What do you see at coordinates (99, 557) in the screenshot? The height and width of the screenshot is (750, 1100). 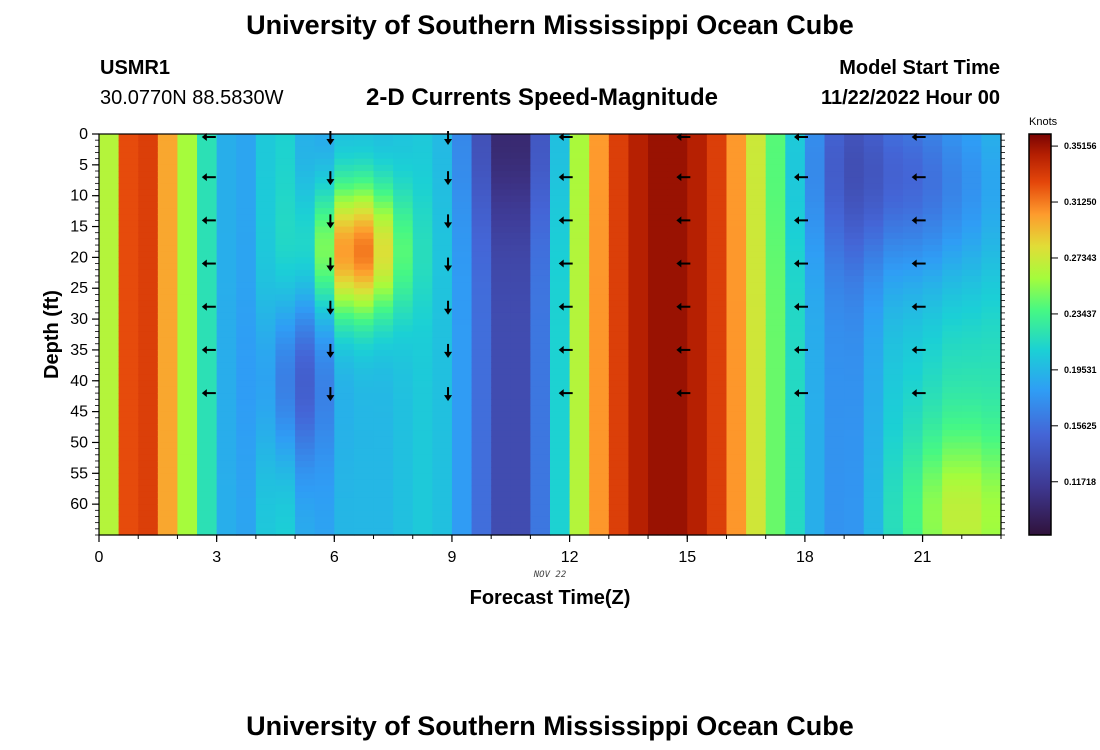 I see `x-tick-label: 0` at bounding box center [99, 557].